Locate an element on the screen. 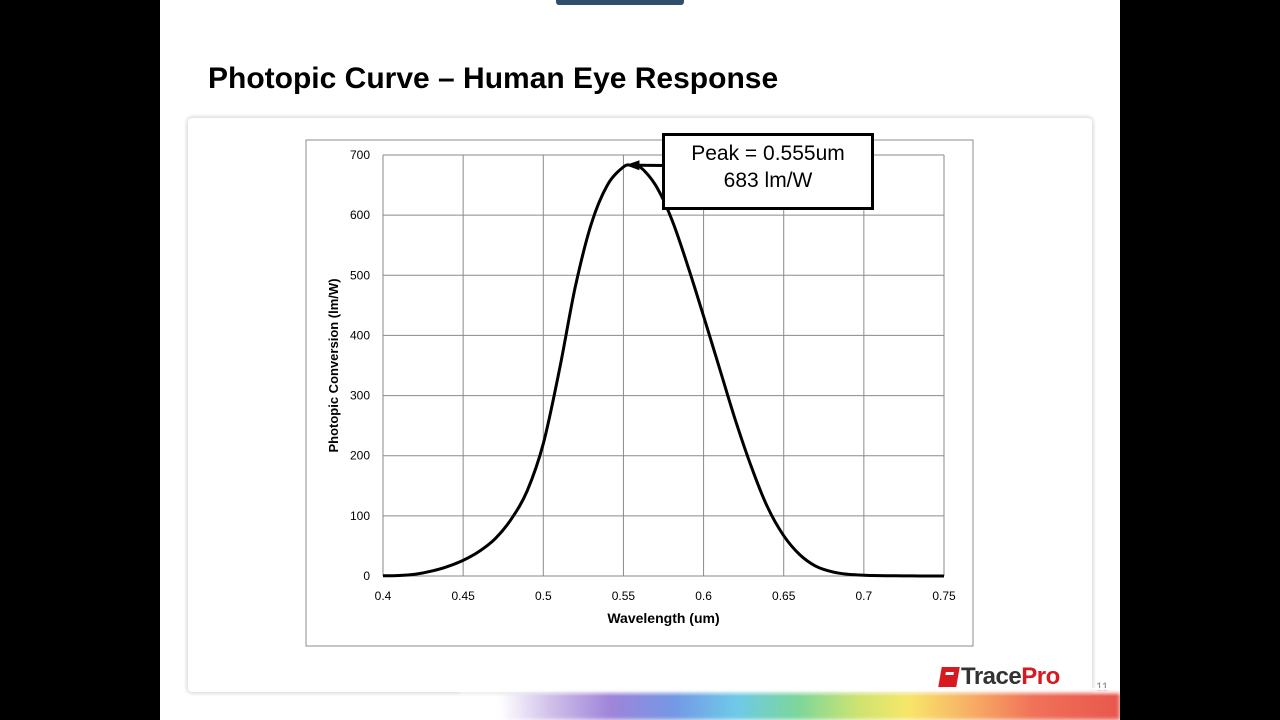 The width and height of the screenshot is (1280, 720). y-tick-label: 100 is located at coordinates (360, 516).